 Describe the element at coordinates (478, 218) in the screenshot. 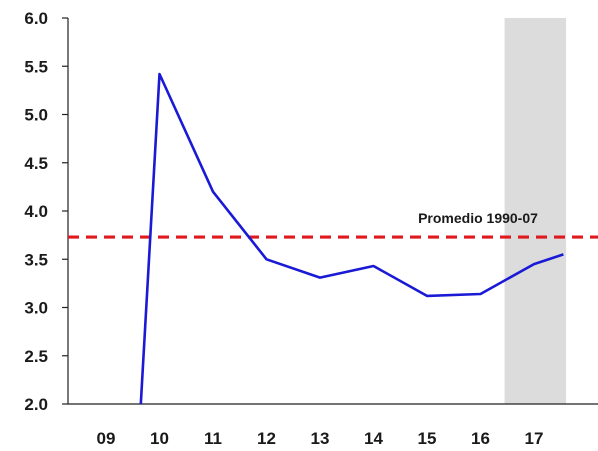

I see `reference-line-label: Promedio 1990-07` at that location.